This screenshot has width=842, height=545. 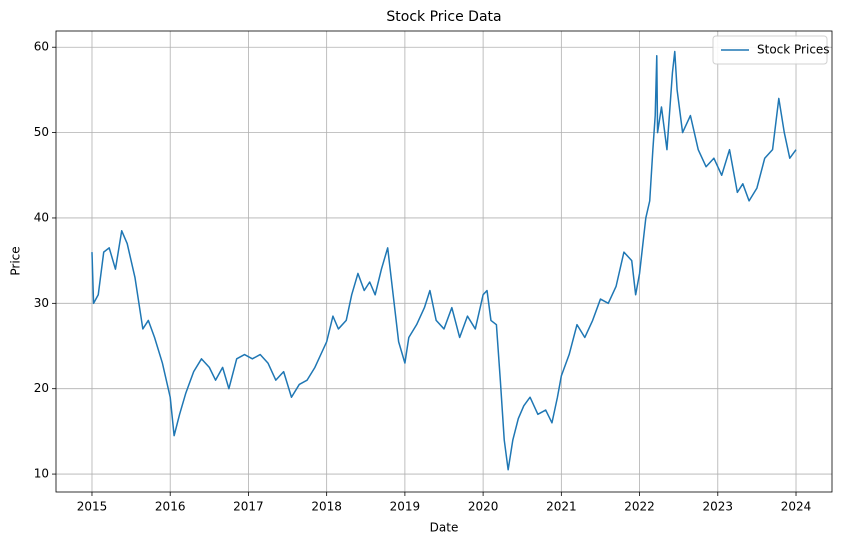 What do you see at coordinates (443, 17) in the screenshot?
I see `chart-title: Stock Price Data` at bounding box center [443, 17].